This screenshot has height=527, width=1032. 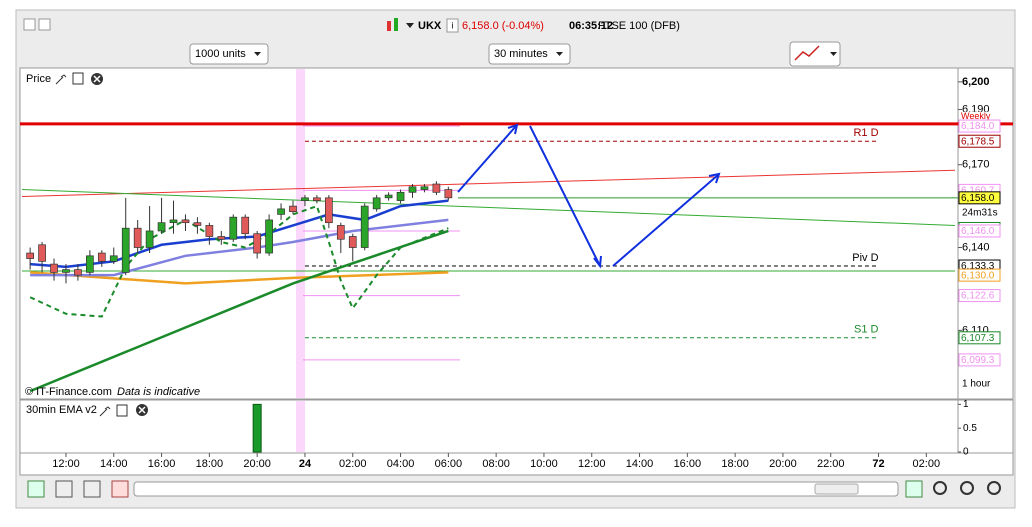 What do you see at coordinates (980, 213) in the screenshot?
I see `countdown: 24m31s` at bounding box center [980, 213].